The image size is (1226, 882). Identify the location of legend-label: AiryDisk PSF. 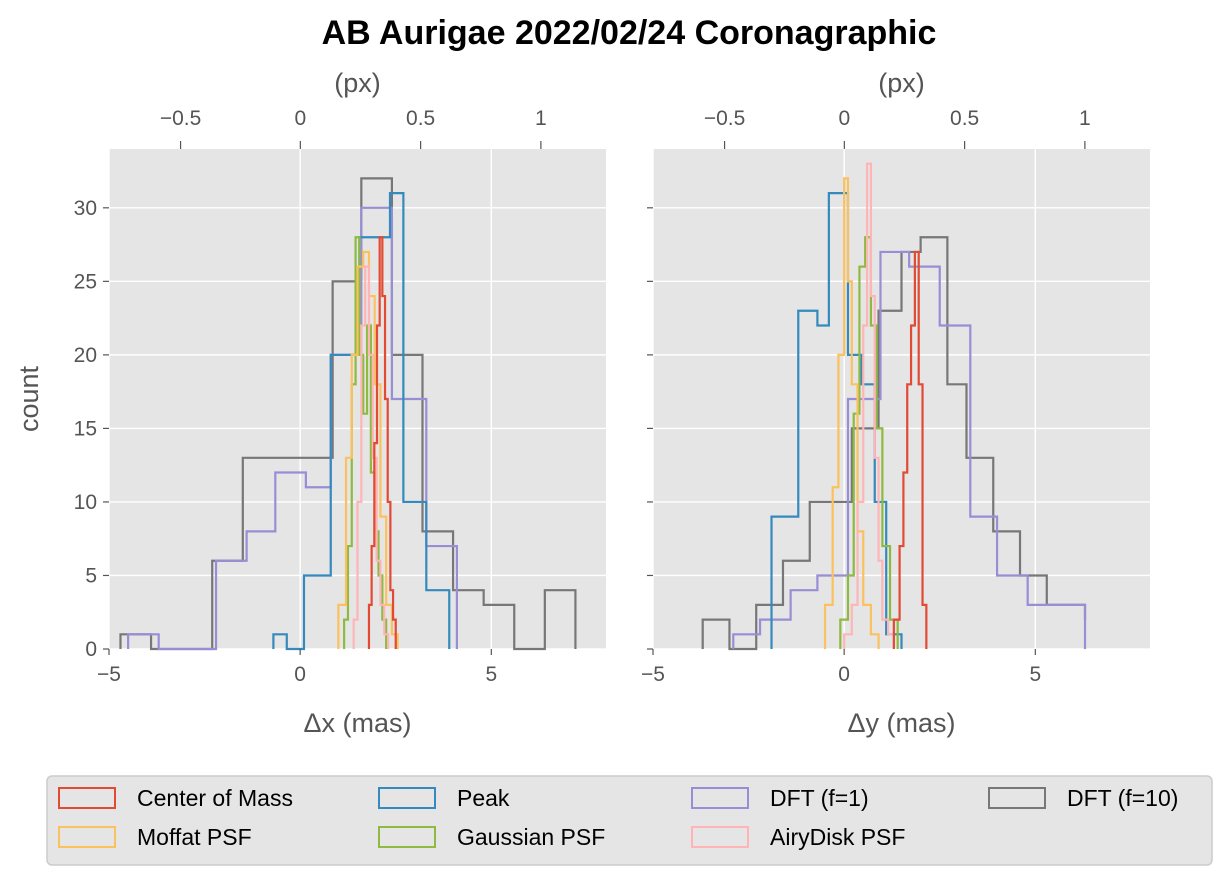
(837, 837).